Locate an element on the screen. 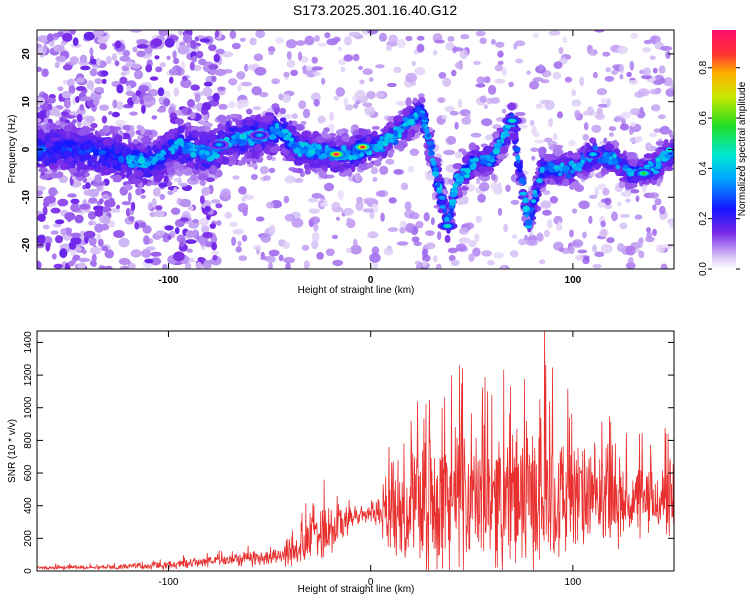  snr-y-tick-label: 400 is located at coordinates (28, 505).